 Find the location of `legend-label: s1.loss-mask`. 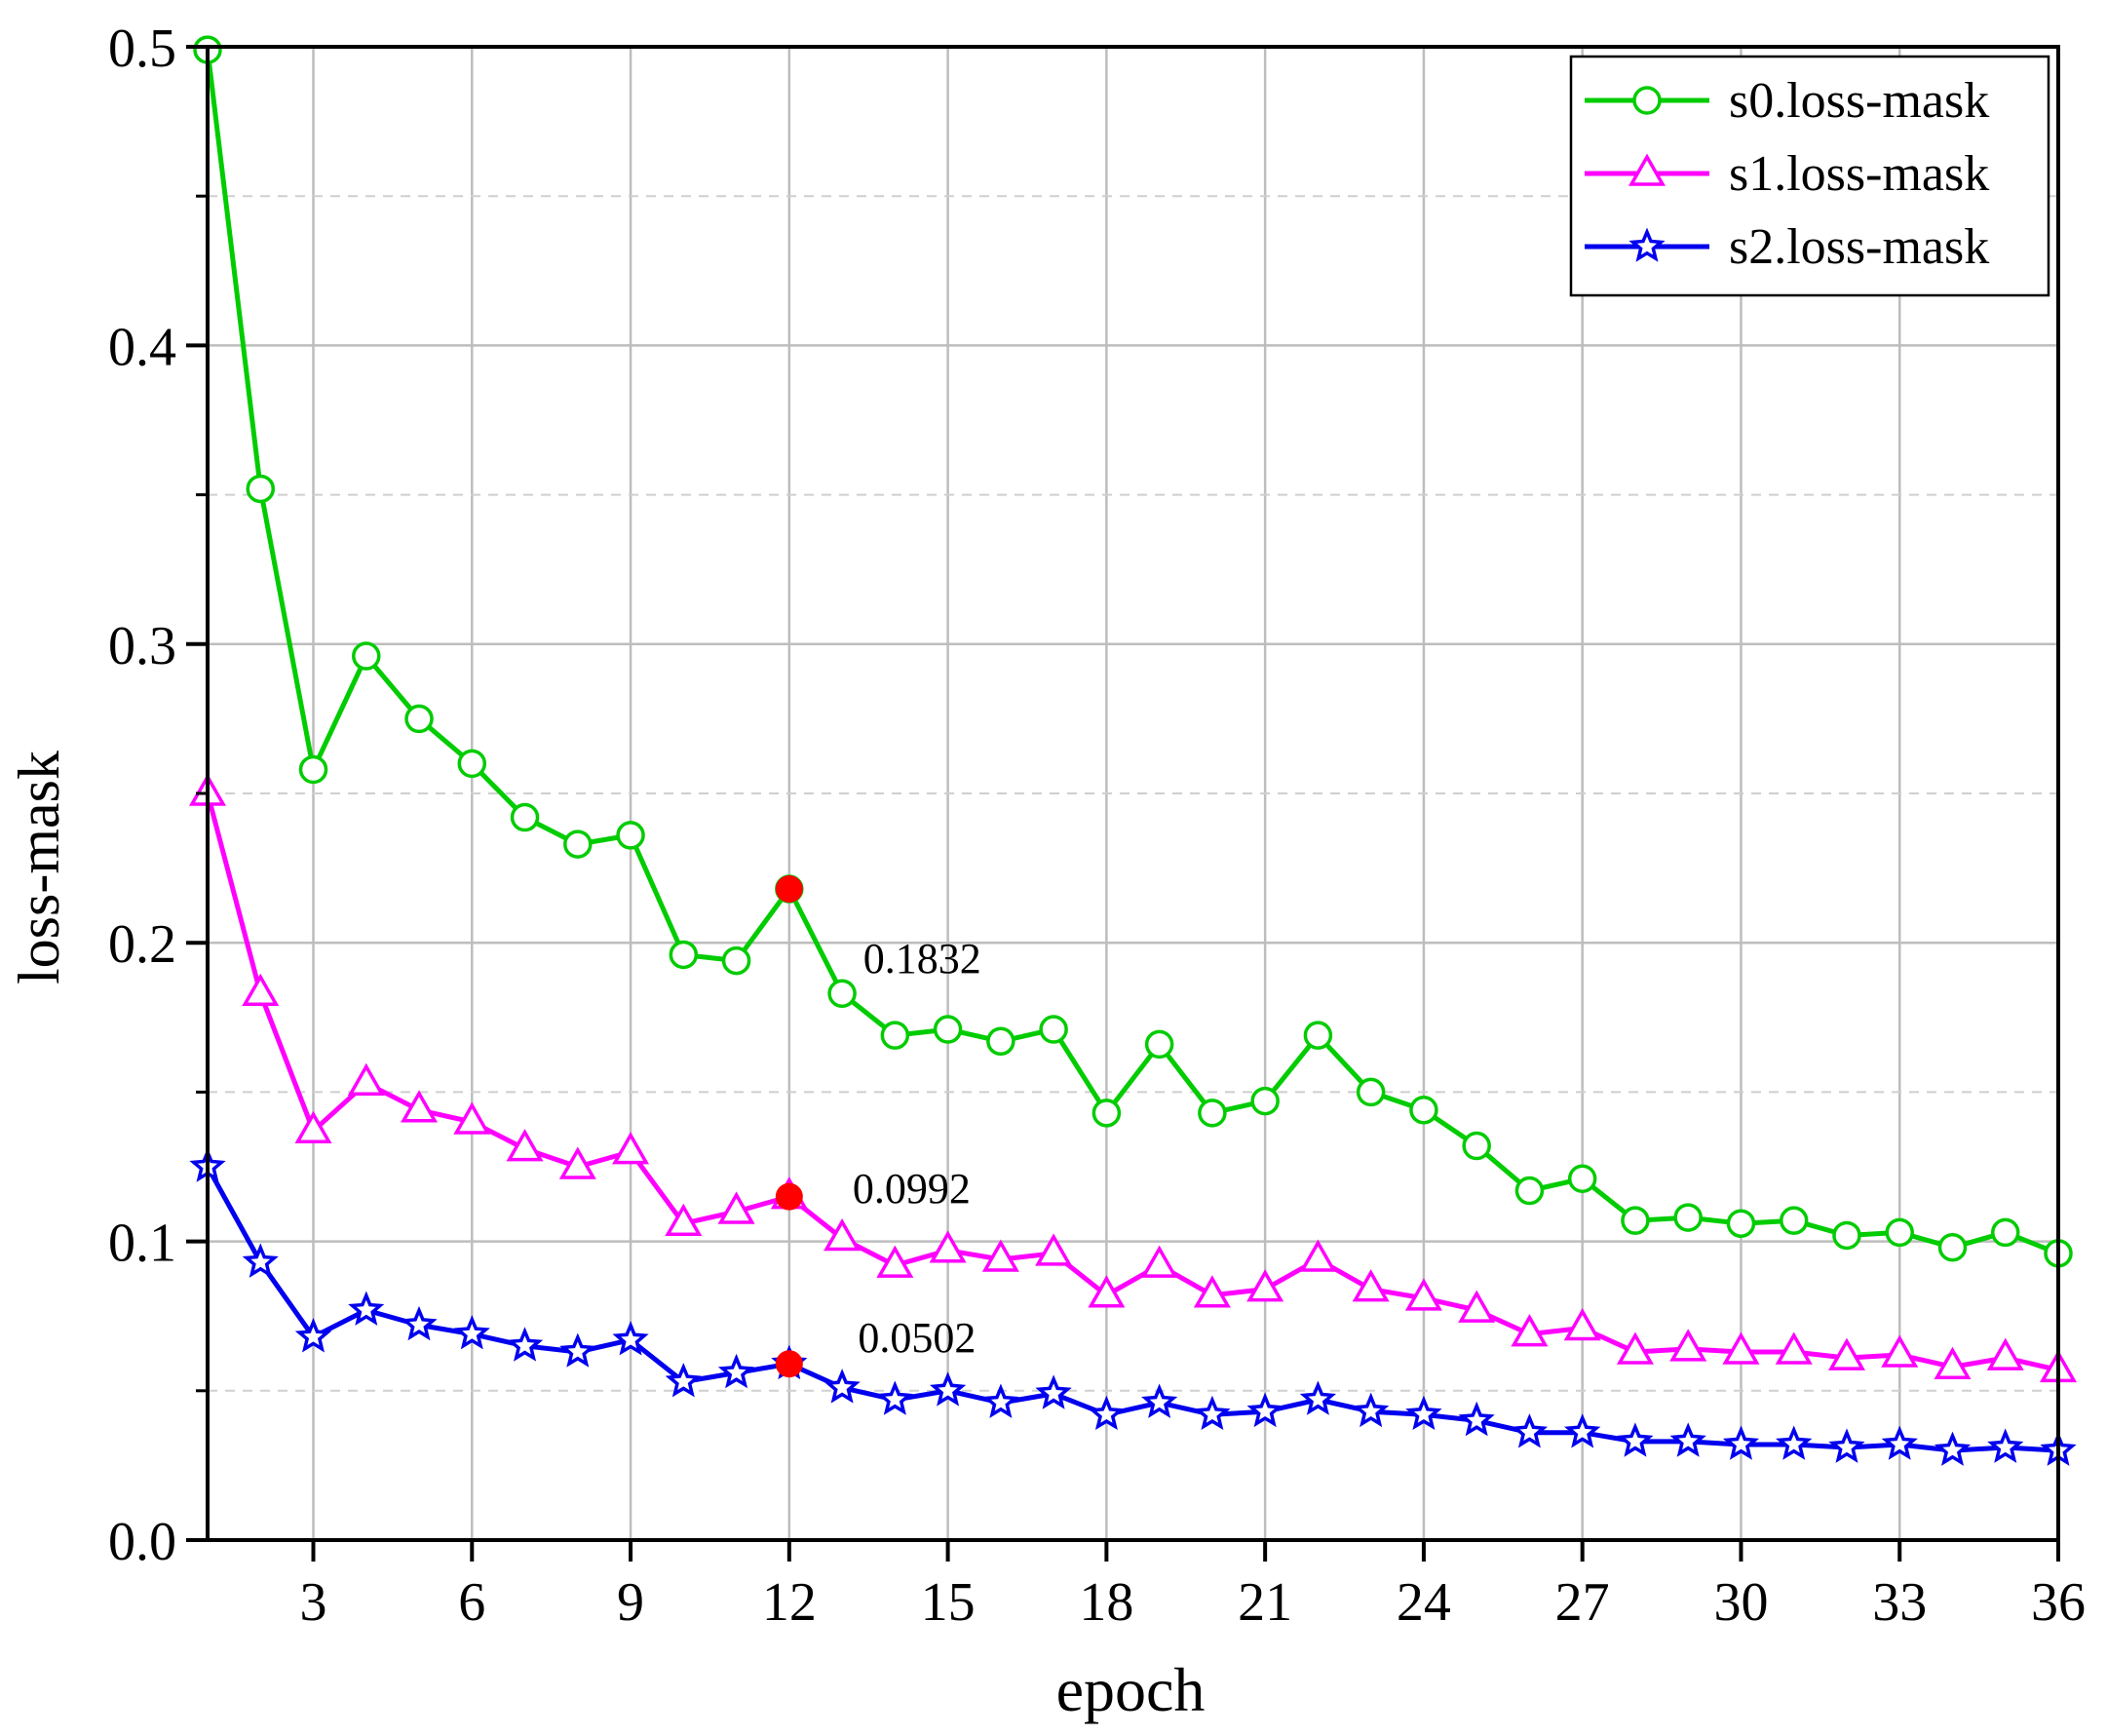

legend-label: s1.loss-mask is located at coordinates (1859, 174).